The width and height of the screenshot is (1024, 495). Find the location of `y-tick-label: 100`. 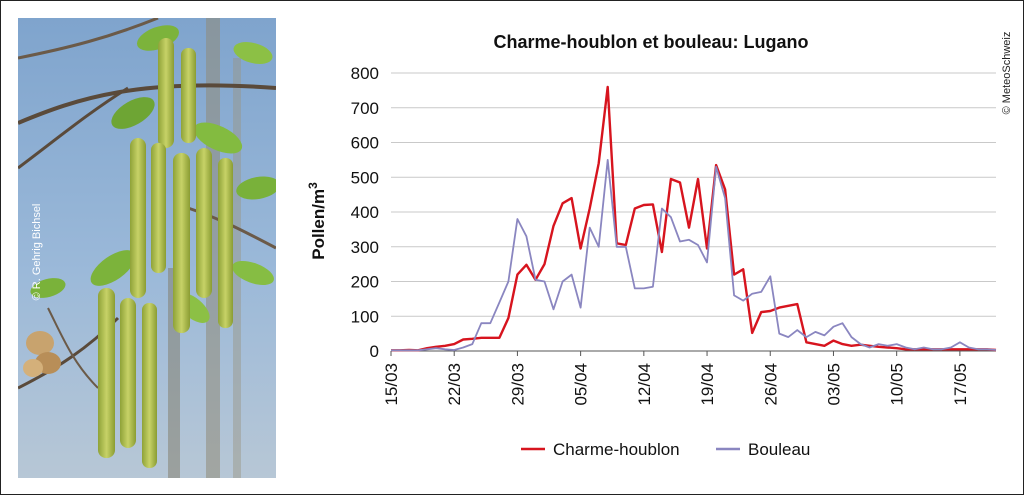

y-tick-label: 100 is located at coordinates (365, 316).